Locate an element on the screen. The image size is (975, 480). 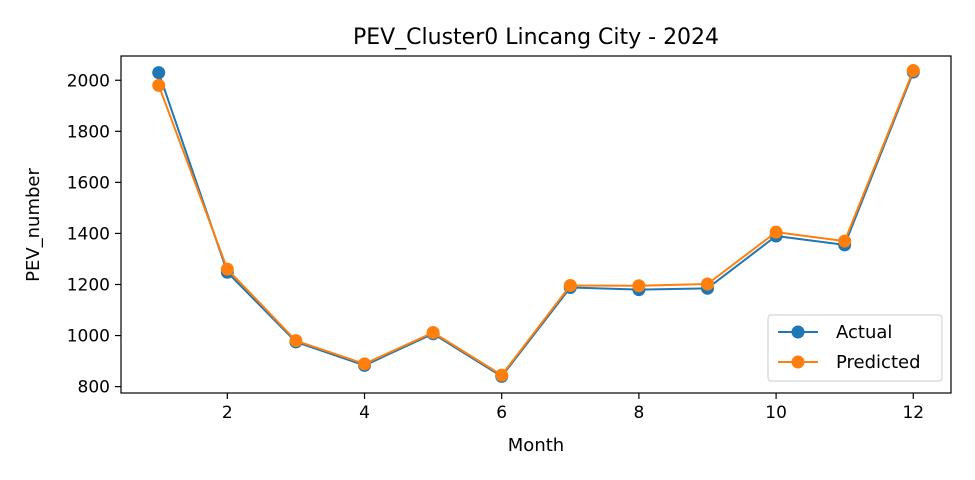
x-tick-label: 2 is located at coordinates (227, 413).